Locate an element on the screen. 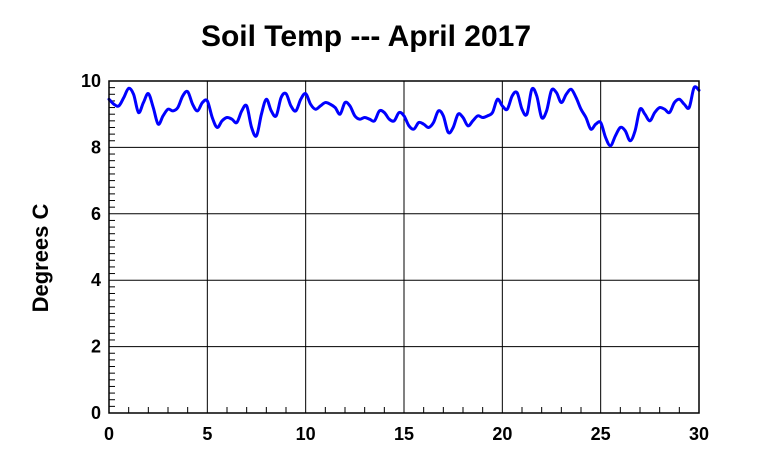 The width and height of the screenshot is (761, 472). y-axis-label: Degrees C is located at coordinates (40, 257).